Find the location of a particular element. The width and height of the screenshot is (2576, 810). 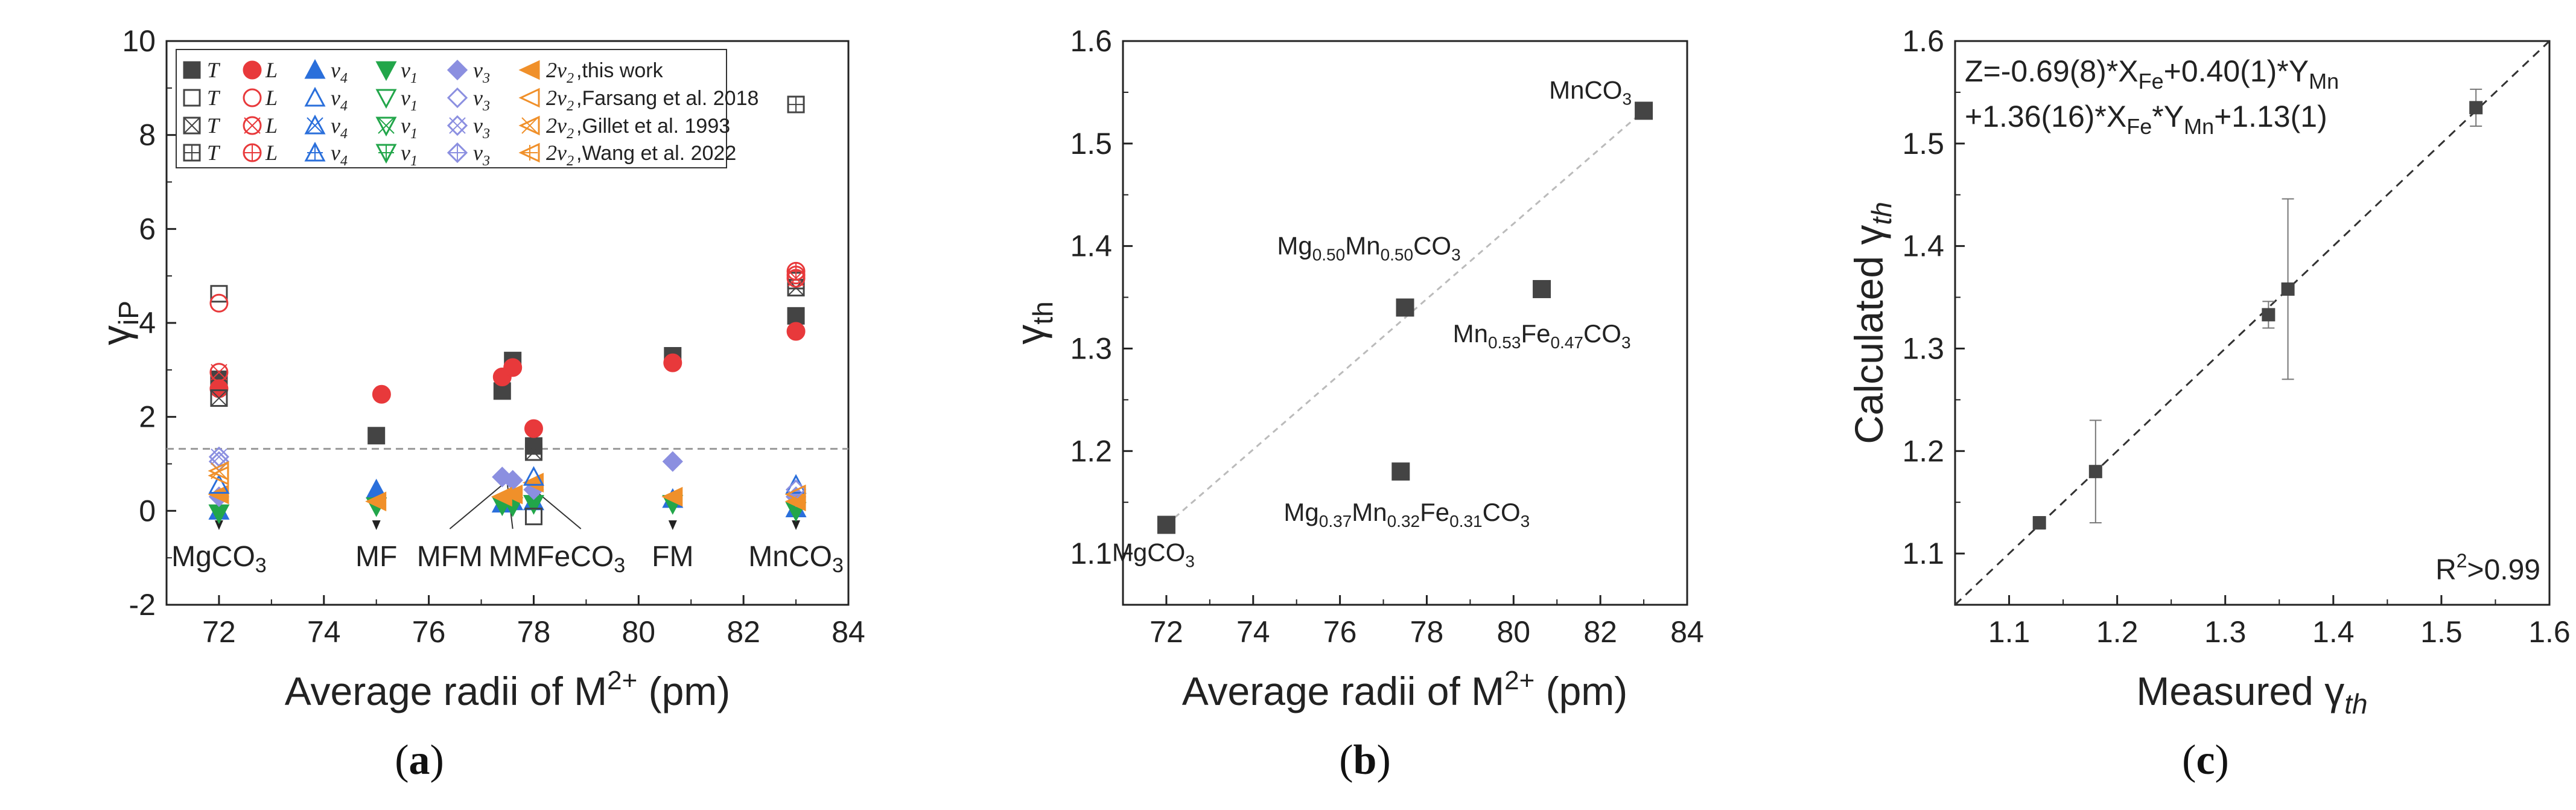

panel-b-xlabel: Average radii of M2+ (pm) is located at coordinates (1405, 689).